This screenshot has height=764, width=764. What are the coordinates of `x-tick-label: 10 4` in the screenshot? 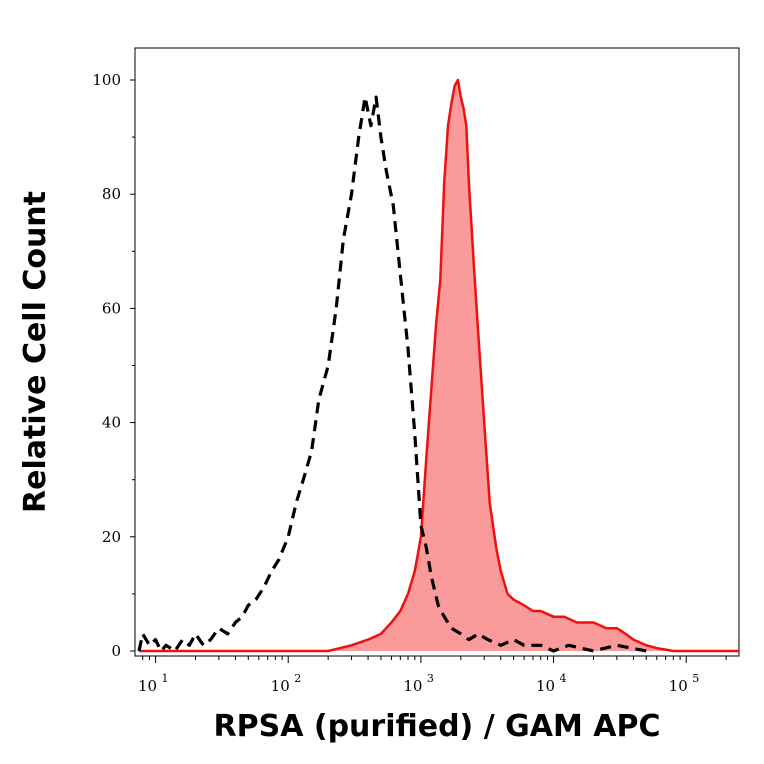 It's located at (551, 683).